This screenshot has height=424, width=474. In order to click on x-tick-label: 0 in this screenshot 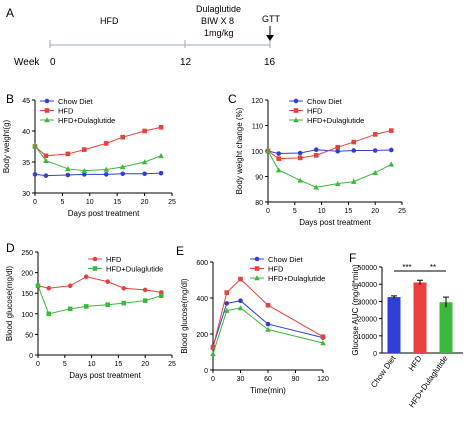, I will do `click(268, 211)`.